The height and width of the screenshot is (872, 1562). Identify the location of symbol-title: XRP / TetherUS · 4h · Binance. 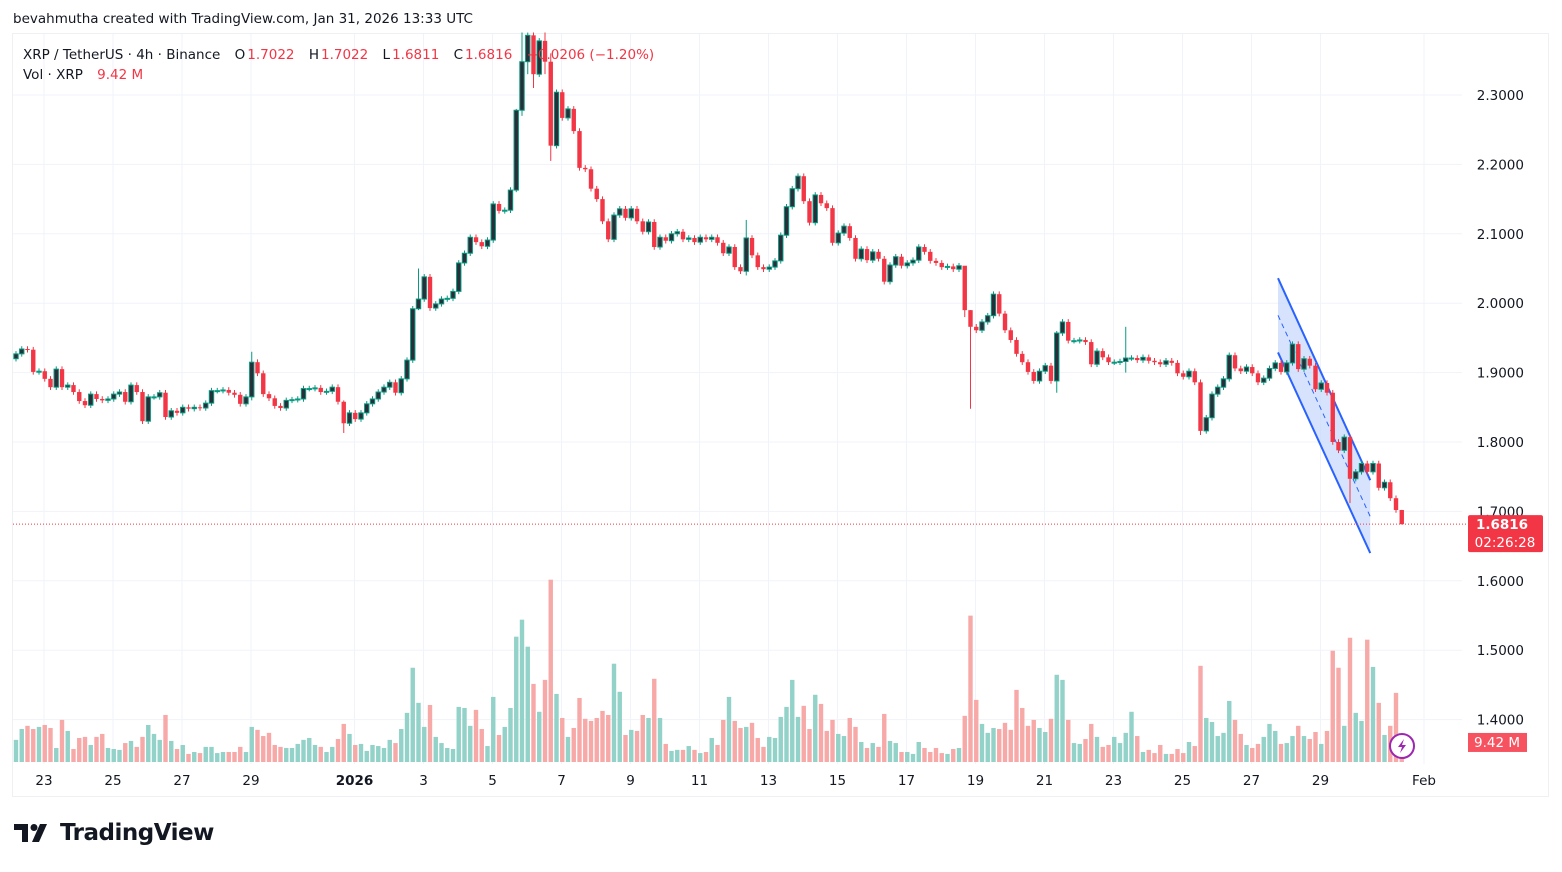
(122, 55).